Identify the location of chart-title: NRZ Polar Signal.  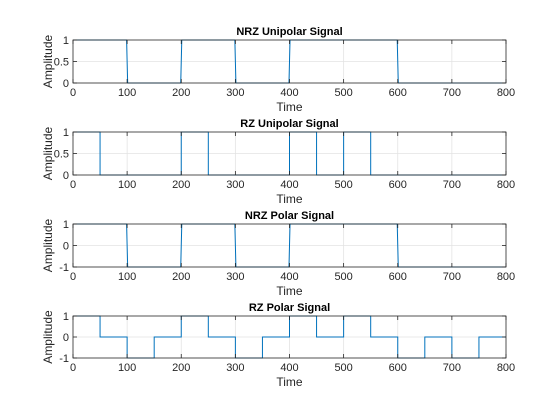
(289, 216).